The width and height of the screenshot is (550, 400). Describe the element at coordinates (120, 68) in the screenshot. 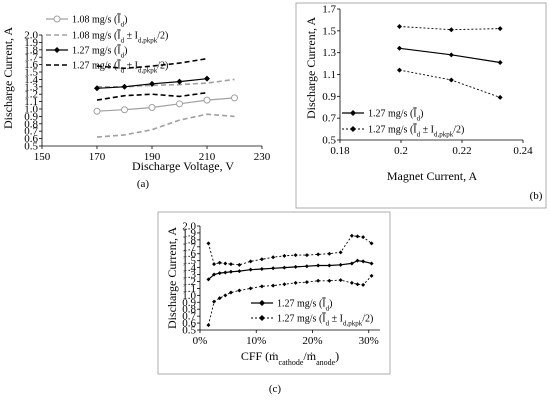

I see `legend-a-4-label: 1.27 mg/s (Id ± Id,pkpk/2)` at that location.